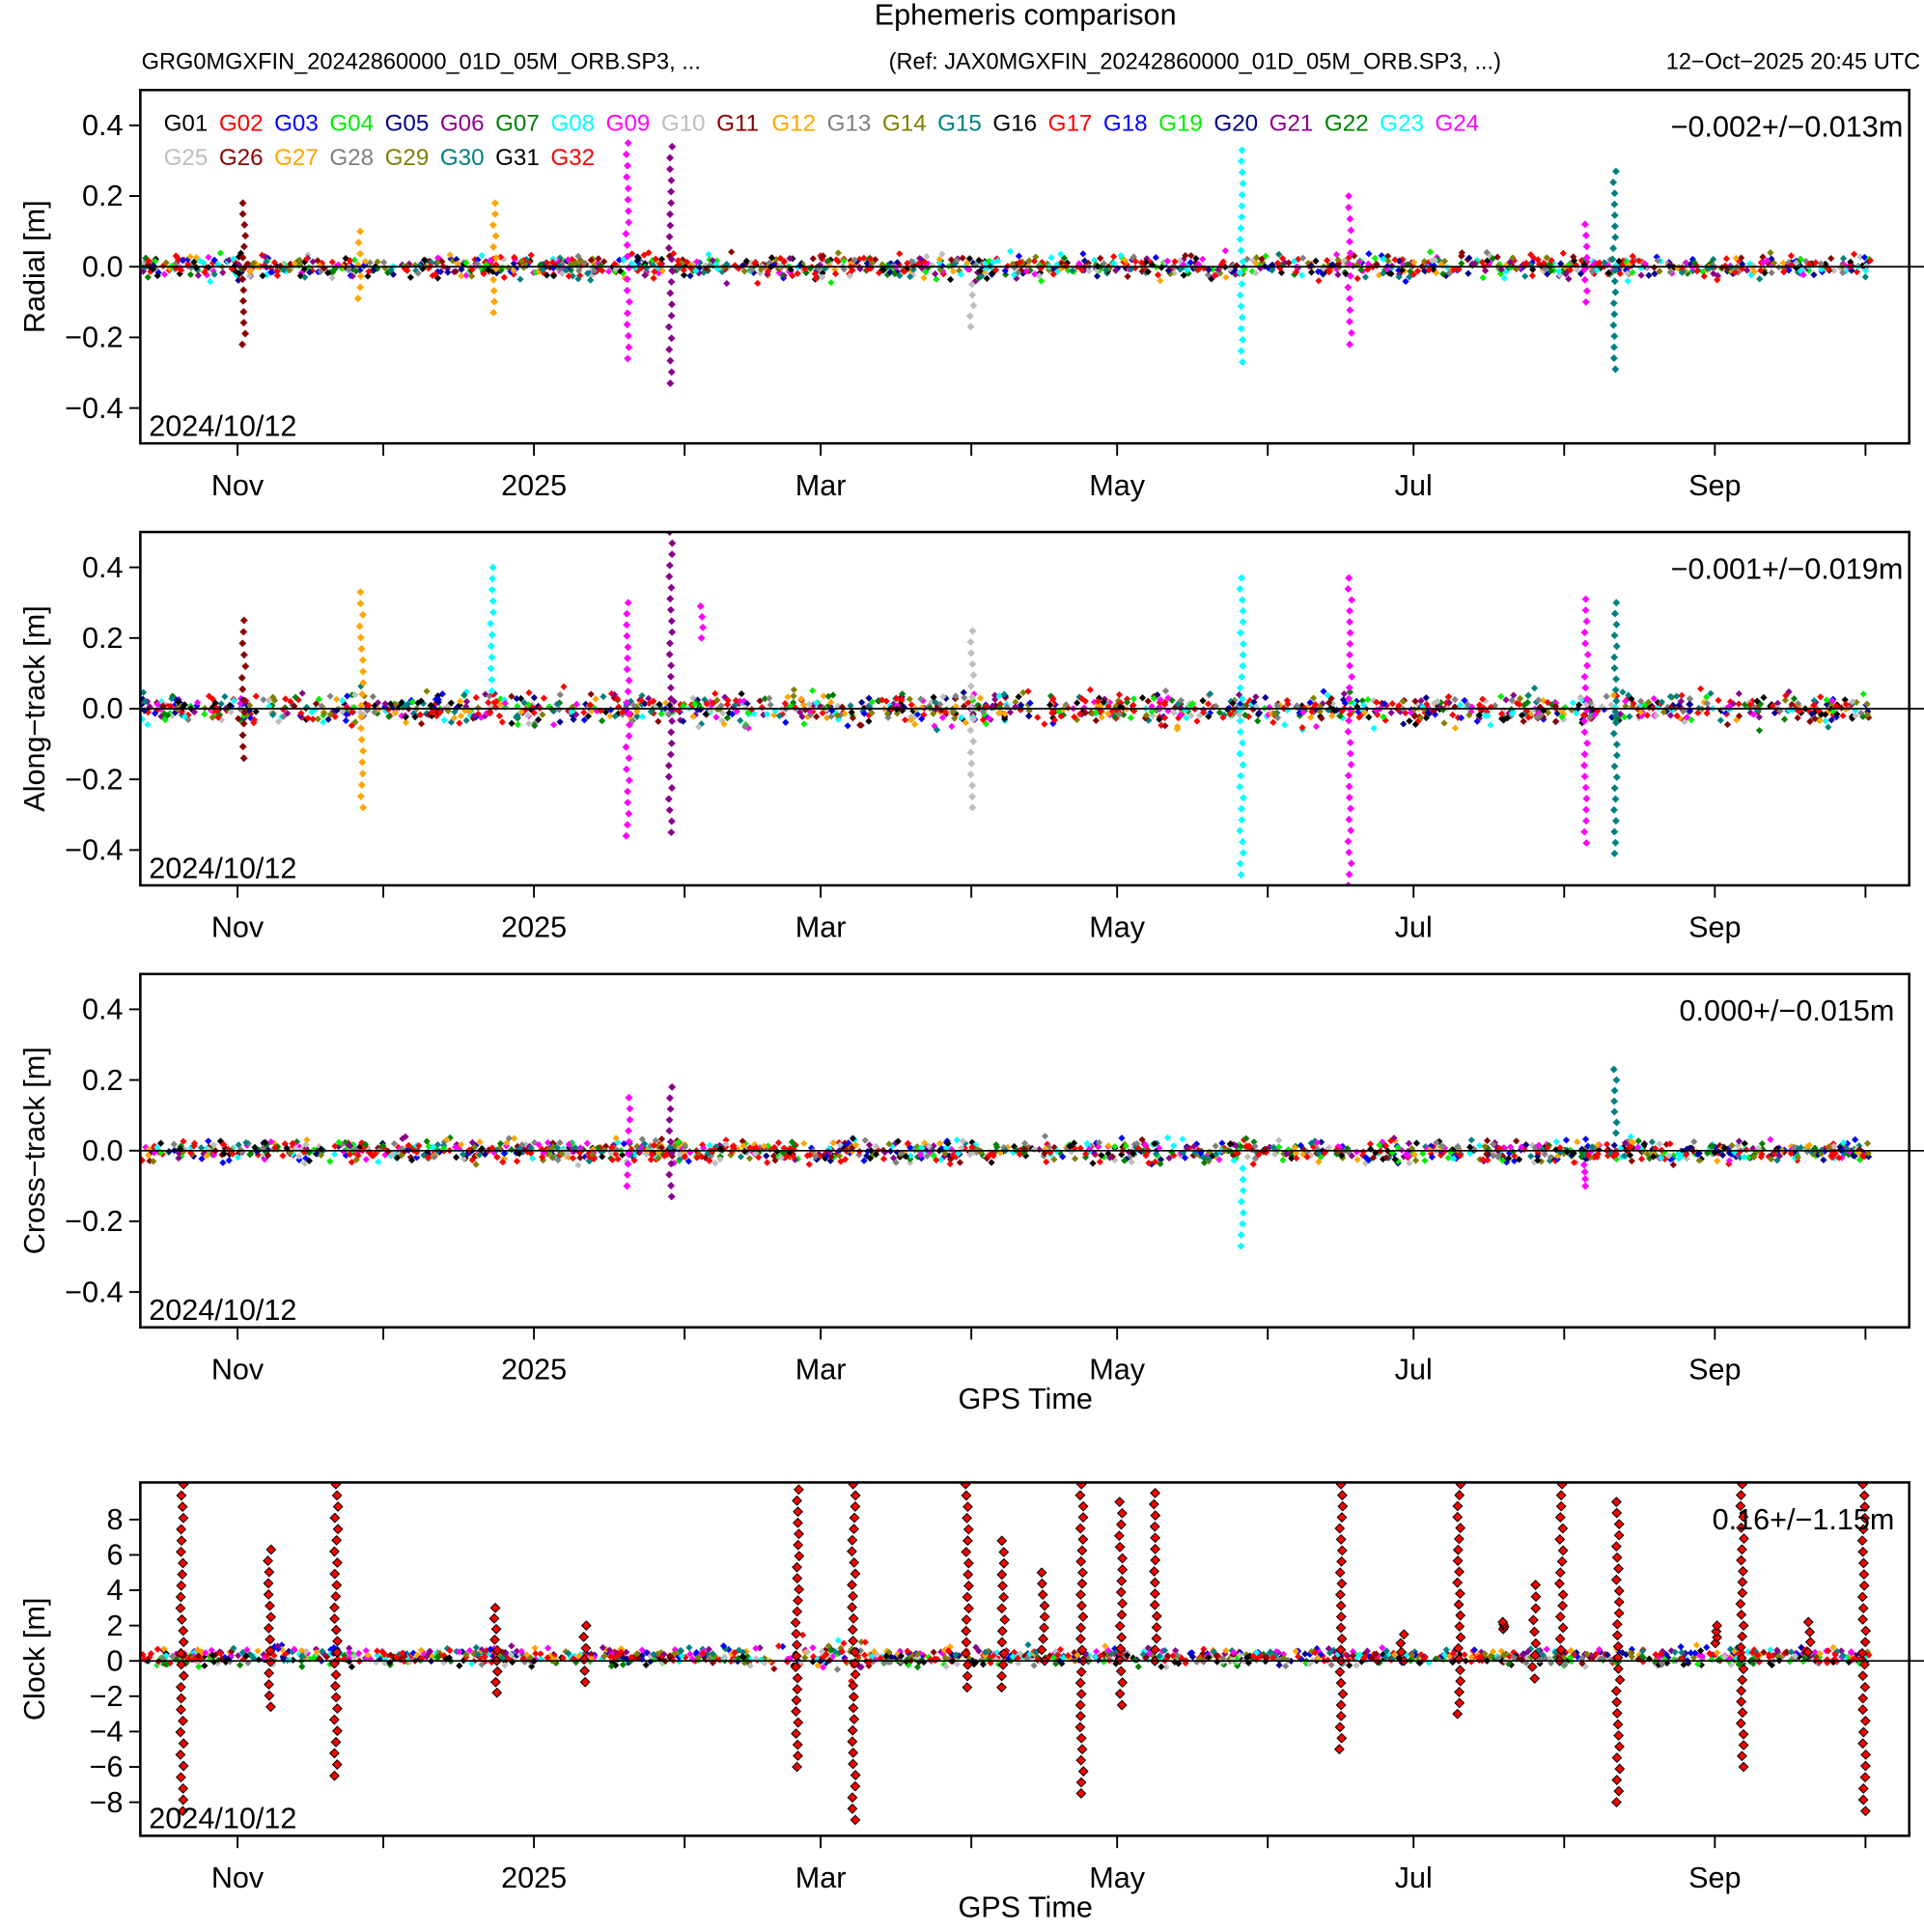 The width and height of the screenshot is (1924, 1932). What do you see at coordinates (534, 928) in the screenshot?
I see `x-tick-label: 2025` at bounding box center [534, 928].